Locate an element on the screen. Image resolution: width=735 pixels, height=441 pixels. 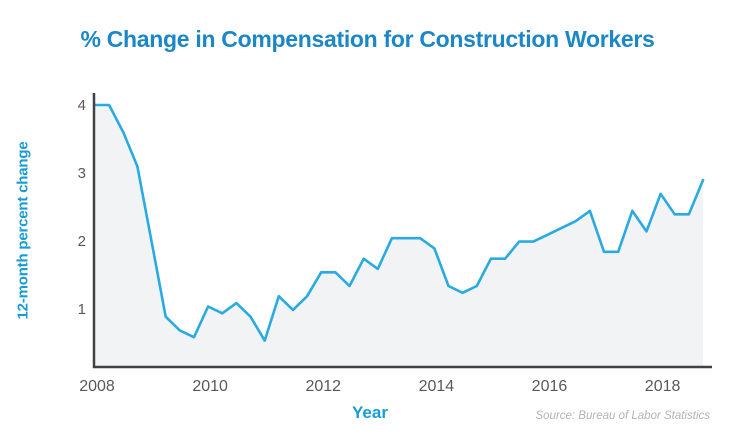
y-tick-label: 2 is located at coordinates (81, 242).